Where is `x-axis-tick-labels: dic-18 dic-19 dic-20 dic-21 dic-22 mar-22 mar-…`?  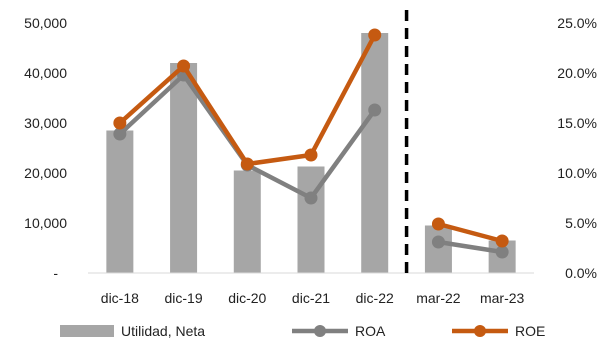 x-axis-tick-labels: dic-18 dic-19 dic-20 dic-21 dic-22 mar-22 mar-… is located at coordinates (313, 298).